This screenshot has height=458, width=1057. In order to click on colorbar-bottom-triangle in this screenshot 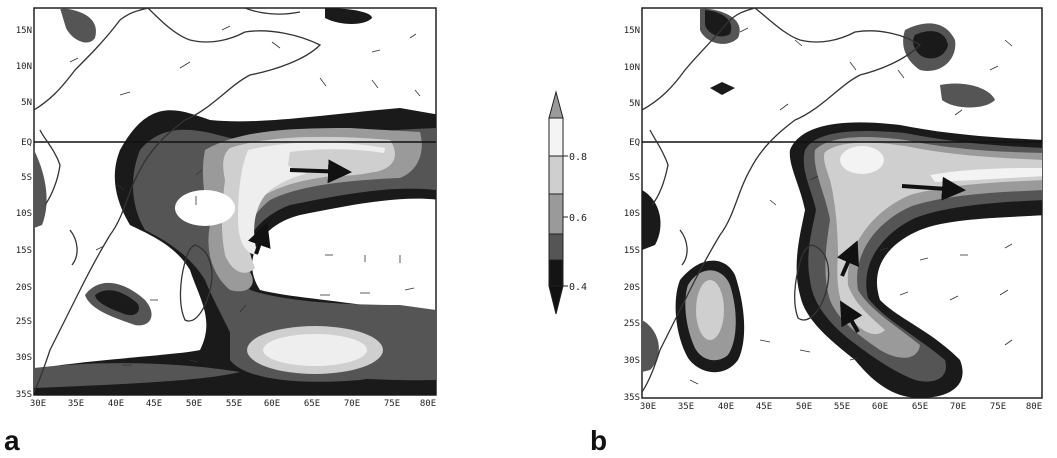, I will do `click(556, 300)`.